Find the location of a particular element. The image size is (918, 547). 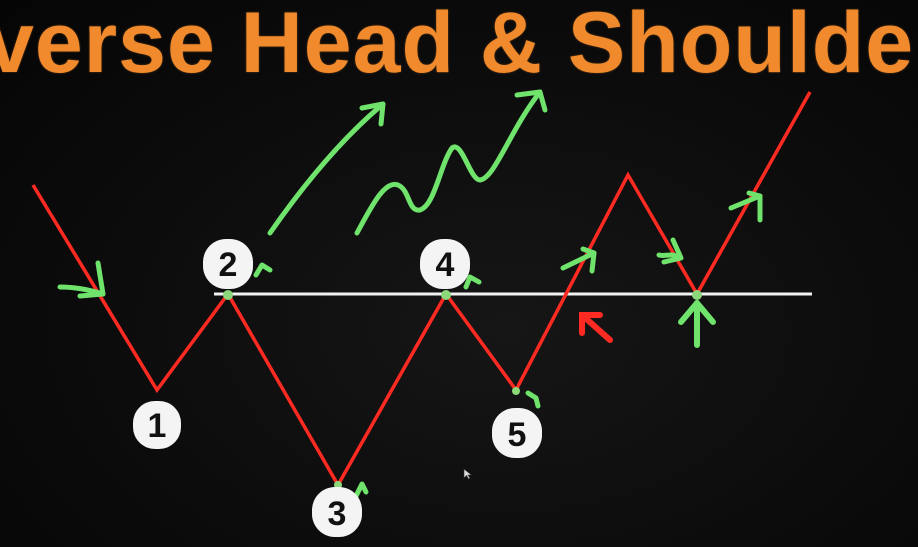

continuation-arrow is located at coordinates (745, 202).